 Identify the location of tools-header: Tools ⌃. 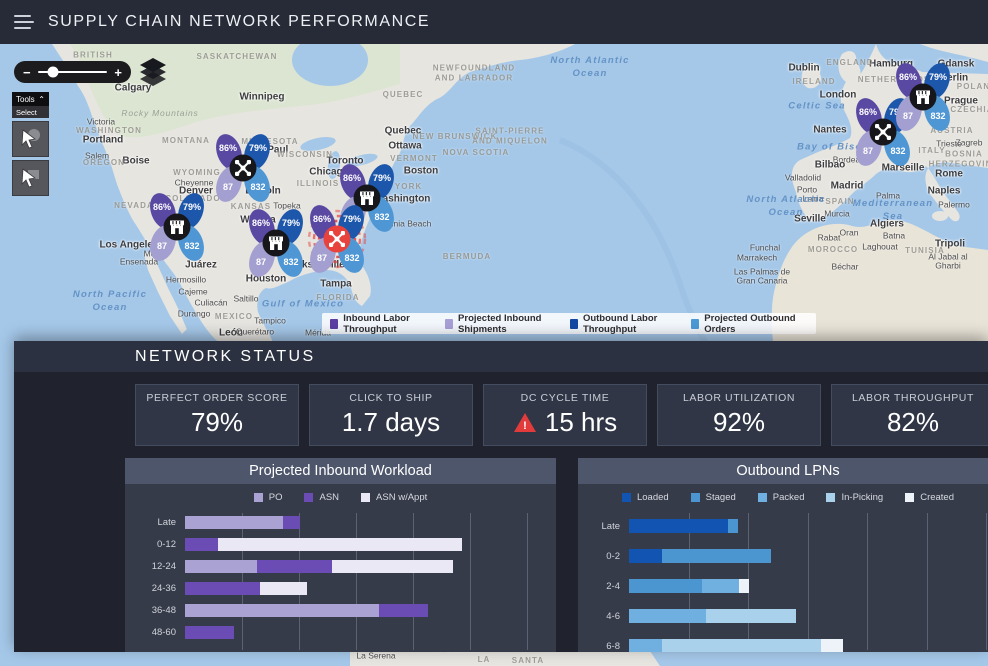
(30, 99).